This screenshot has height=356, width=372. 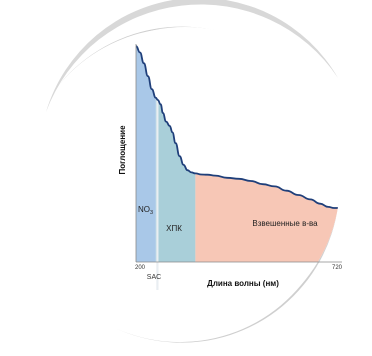 What do you see at coordinates (337, 268) in the screenshot?
I see `x-tick-label: 720` at bounding box center [337, 268].